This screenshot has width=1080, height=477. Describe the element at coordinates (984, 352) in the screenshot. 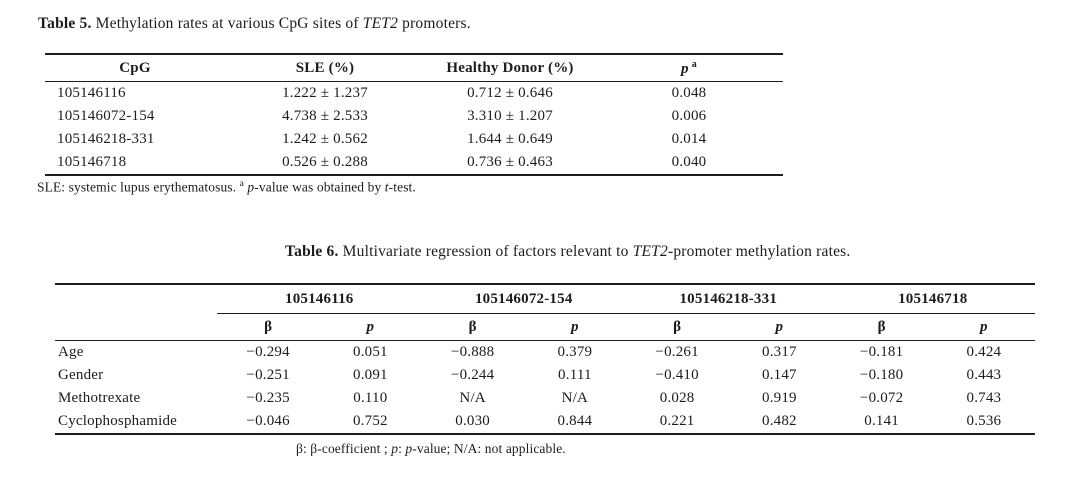

I see `table6-cell: 0.424` at that location.